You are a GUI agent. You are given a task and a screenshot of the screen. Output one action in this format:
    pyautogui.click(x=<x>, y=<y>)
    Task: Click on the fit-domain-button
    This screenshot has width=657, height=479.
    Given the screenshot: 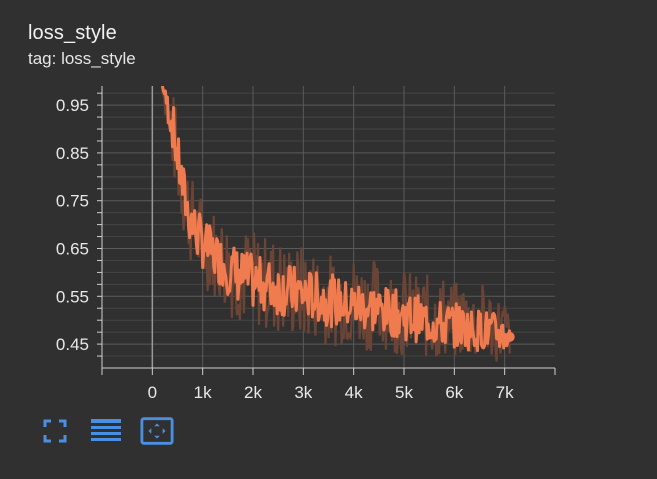 What is the action you would take?
    pyautogui.click(x=157, y=431)
    